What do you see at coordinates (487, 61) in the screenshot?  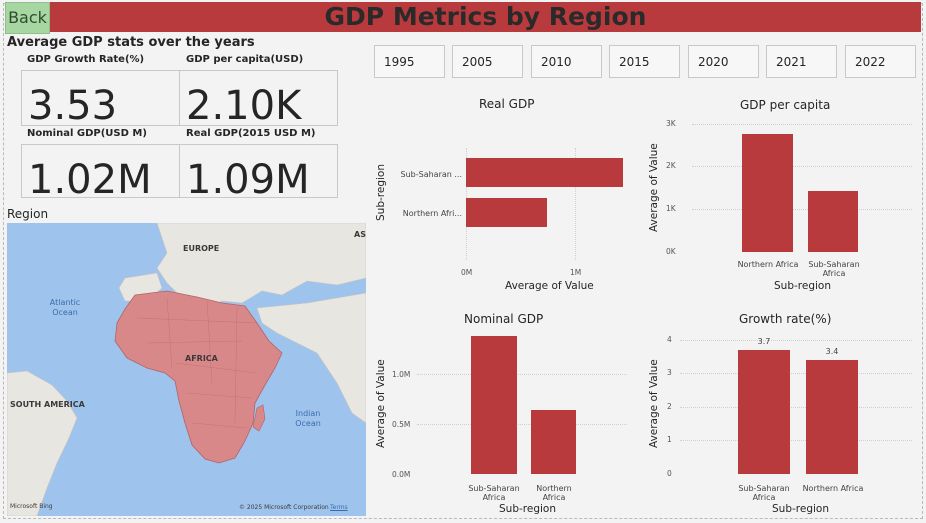 I see `year-button-2005: 2005` at bounding box center [487, 61].